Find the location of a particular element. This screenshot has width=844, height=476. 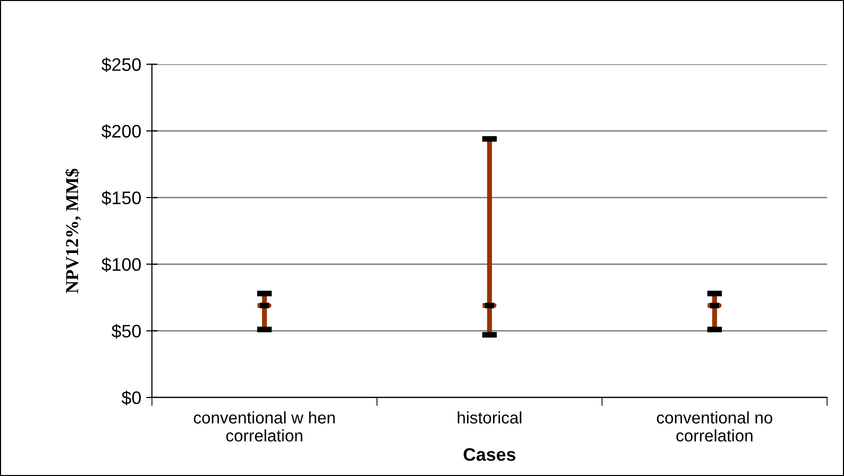

y-tick-label: $50 is located at coordinates (126, 331).